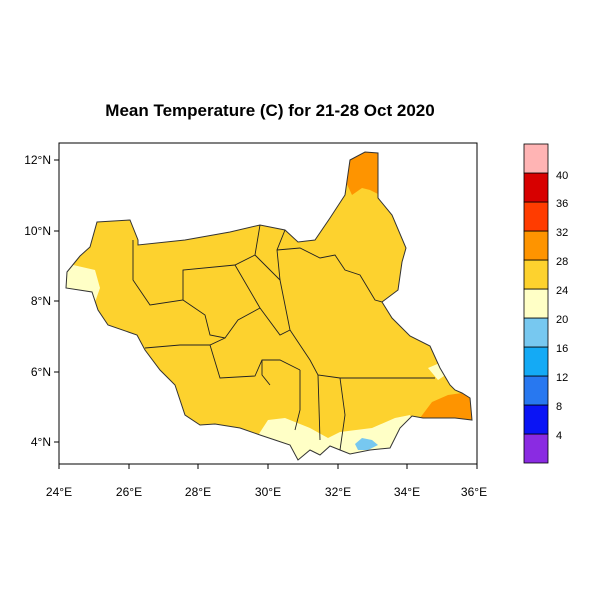 Image resolution: width=600 pixels, height=600 pixels. I want to click on colorbar-label: 28, so click(562, 262).